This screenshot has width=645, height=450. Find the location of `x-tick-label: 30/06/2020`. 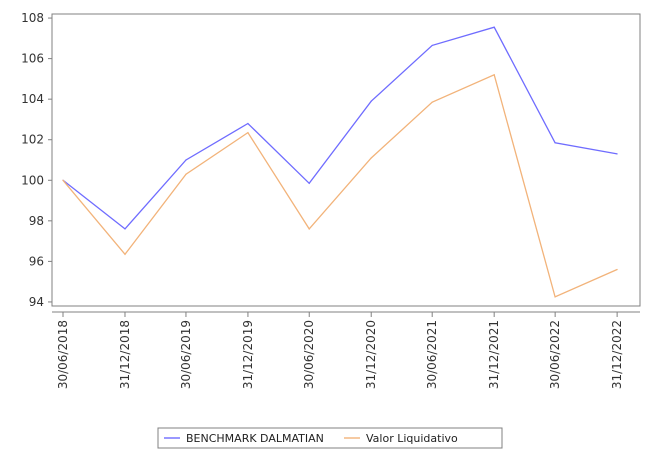

x-tick-label: 30/06/2020 is located at coordinates (309, 354).